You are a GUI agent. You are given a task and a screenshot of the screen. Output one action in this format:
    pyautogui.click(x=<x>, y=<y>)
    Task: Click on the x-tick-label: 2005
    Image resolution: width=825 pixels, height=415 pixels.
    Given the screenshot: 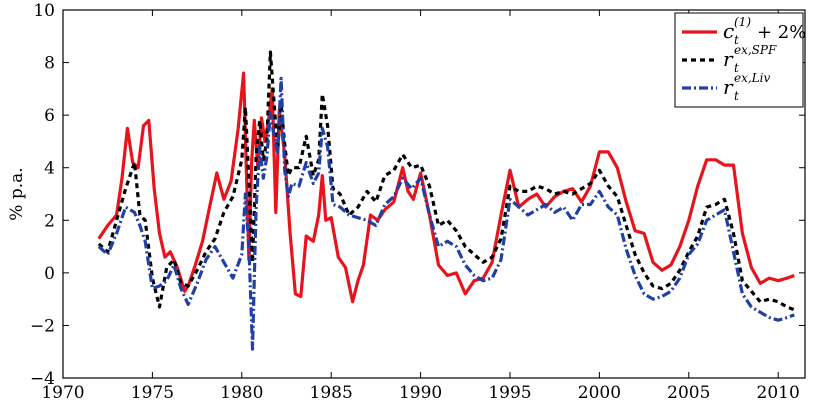 What is the action you would take?
    pyautogui.click(x=688, y=393)
    